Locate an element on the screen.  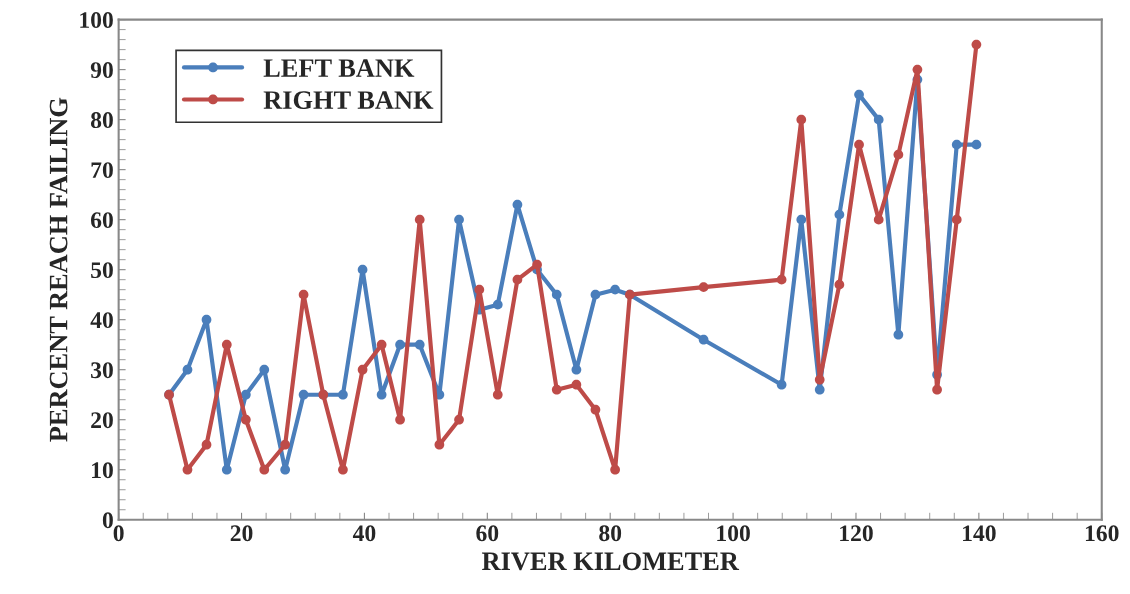
x-tick-label: 100 is located at coordinates (733, 533).